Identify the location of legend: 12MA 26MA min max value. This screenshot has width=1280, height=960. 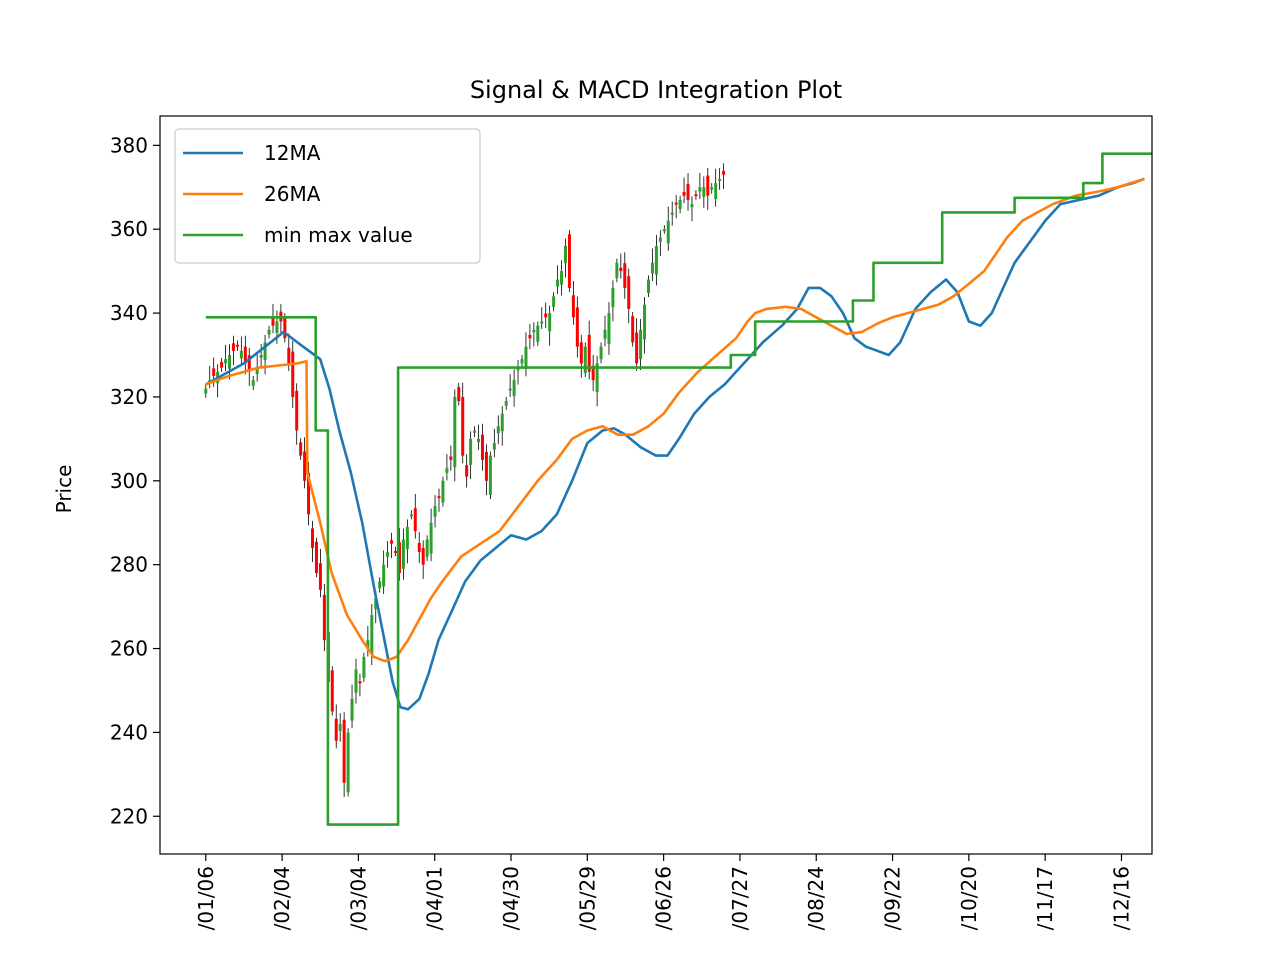
(327, 196).